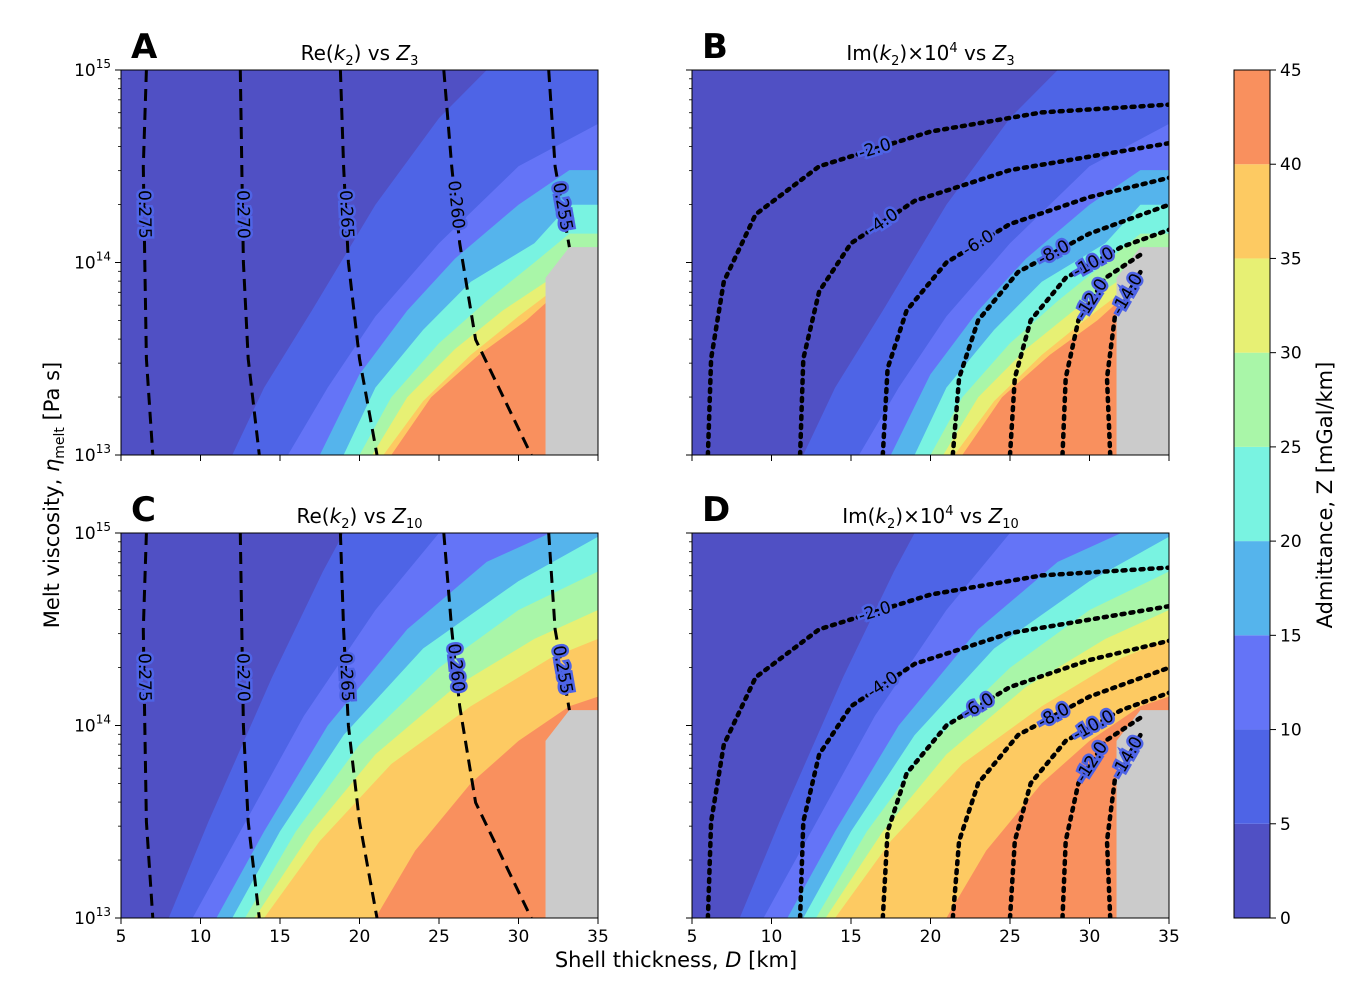 The width and height of the screenshot is (1370, 1004). Describe the element at coordinates (930, 518) in the screenshot. I see `panel-title: Im(k2)×104 vs Z10` at that location.